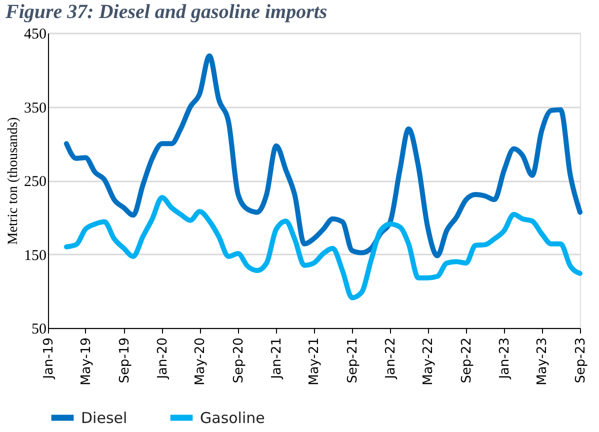 Image resolution: width=599 pixels, height=432 pixels. I want to click on legend-label: Gasoline, so click(232, 417).